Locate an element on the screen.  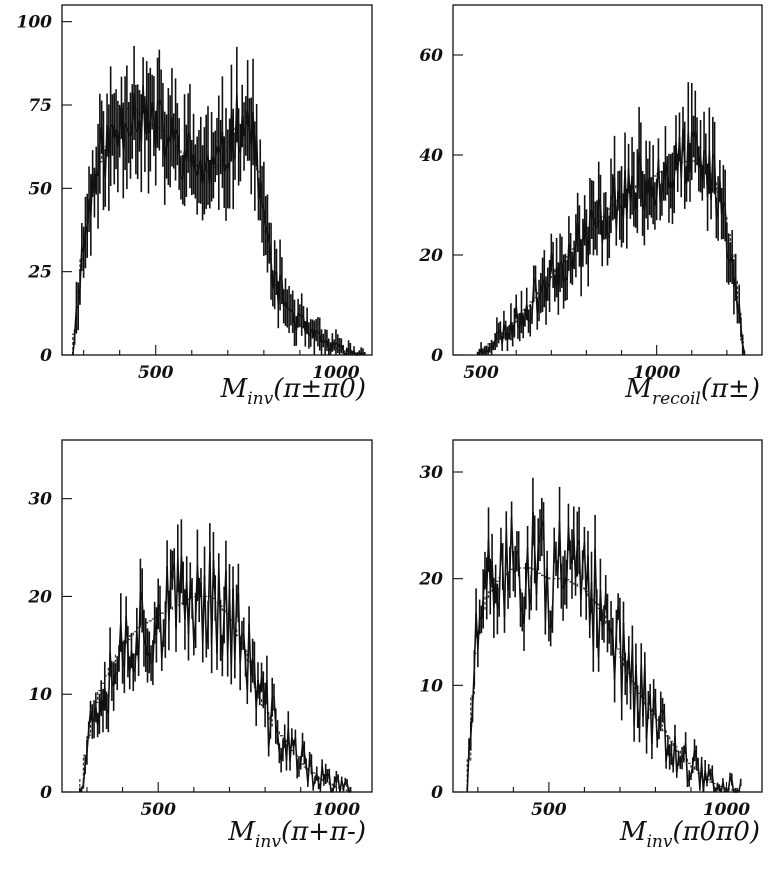
y-tick-label: 60 is located at coordinates (431, 56).